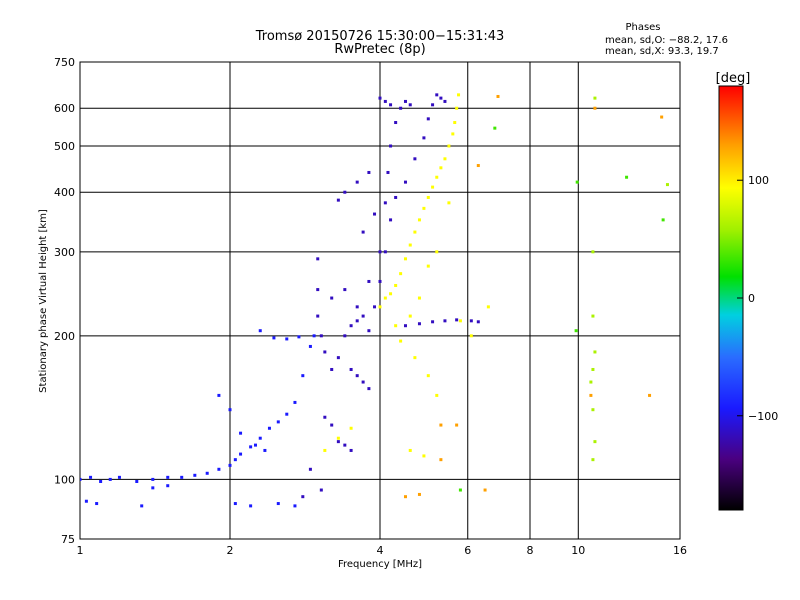 The height and width of the screenshot is (600, 800). I want to click on y-axis-label: Stationary phase Virtual Height [km], so click(43, 301).